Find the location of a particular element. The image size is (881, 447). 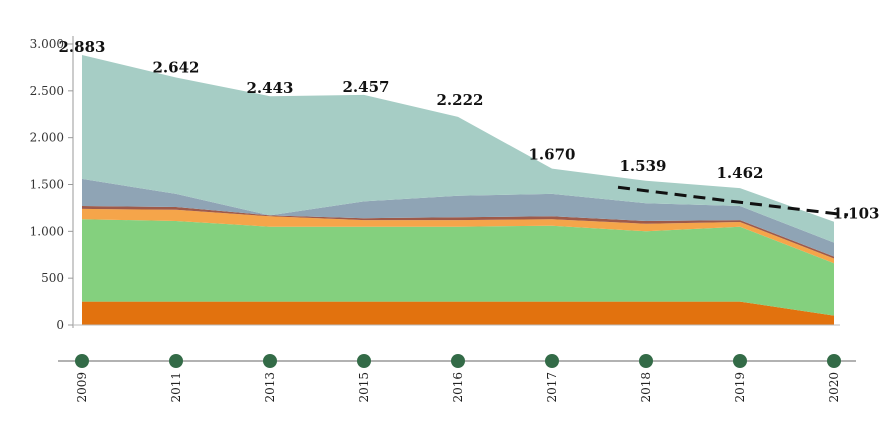

y-tick-label: 1.500 is located at coordinates (47, 185).